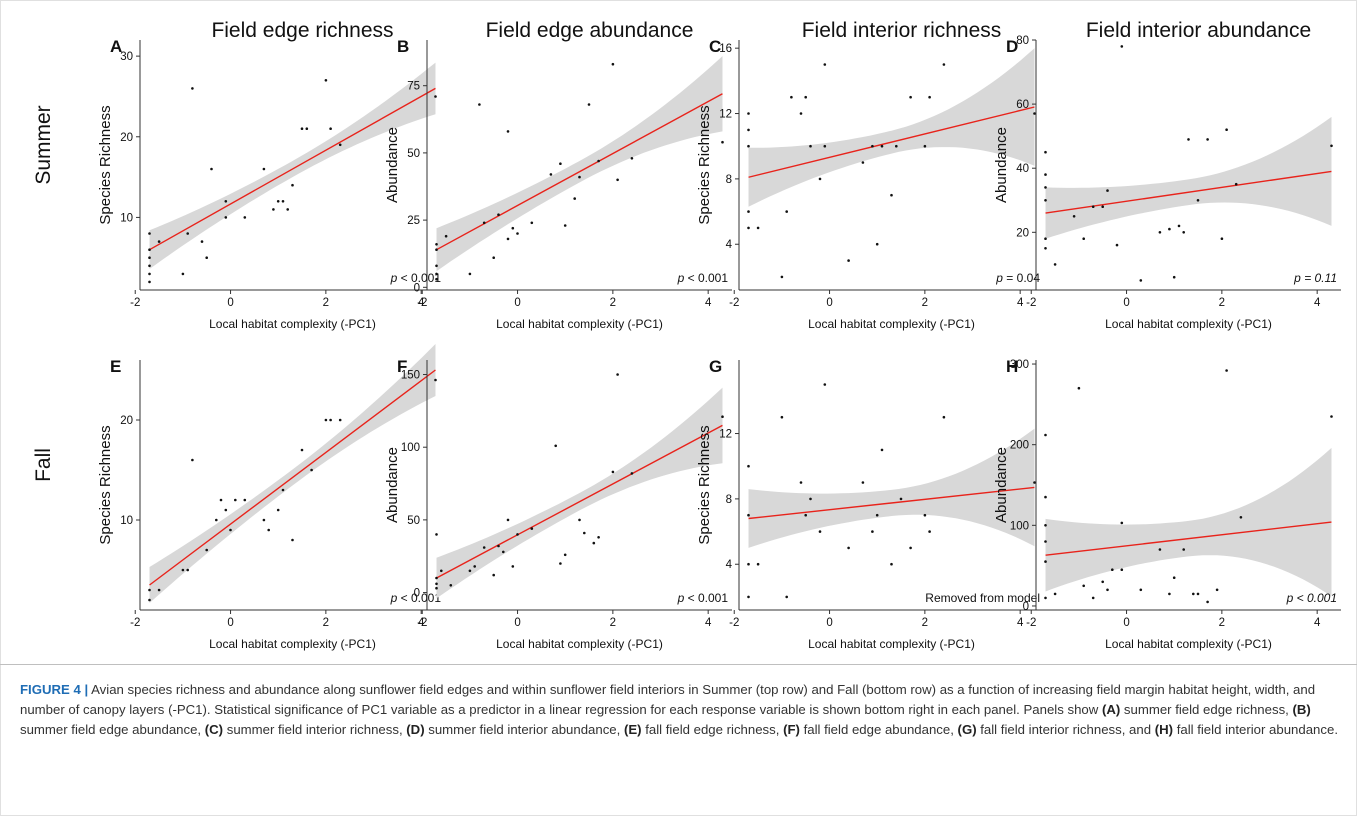 This screenshot has width=1357, height=816. Describe the element at coordinates (1301, 709) in the screenshot. I see `caption-panel-tag: (B)` at that location.